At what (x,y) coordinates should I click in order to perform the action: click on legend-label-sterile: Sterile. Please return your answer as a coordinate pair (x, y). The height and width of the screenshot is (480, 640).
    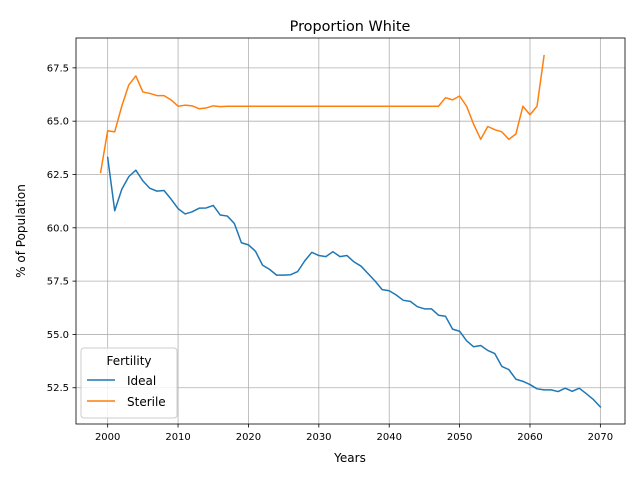
    Looking at the image, I should click on (146, 402).